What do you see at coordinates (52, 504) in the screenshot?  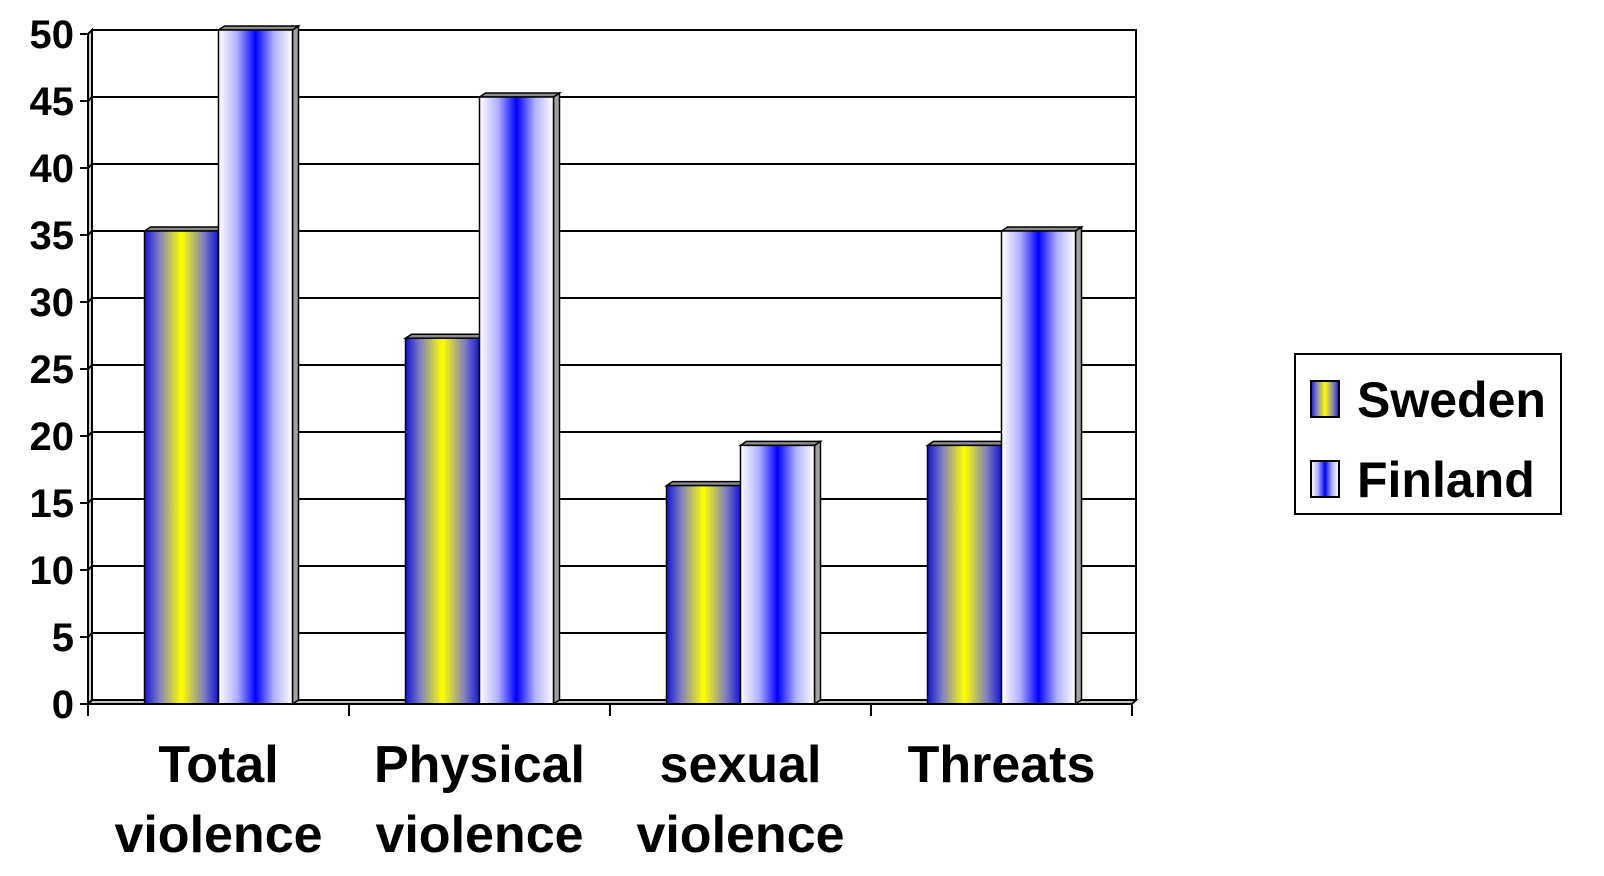 I see `y-tick-label: 15` at bounding box center [52, 504].